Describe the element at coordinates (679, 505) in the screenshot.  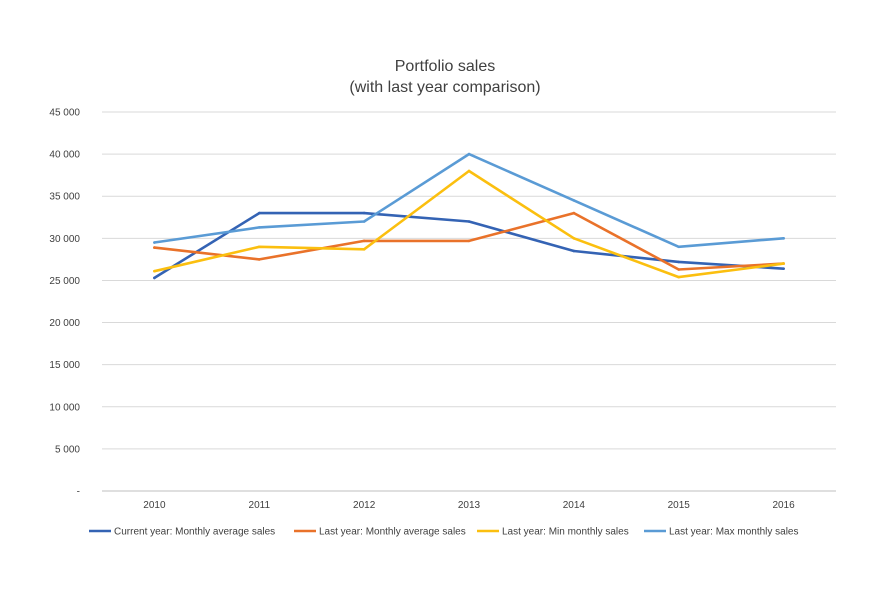
I see `x-tick-label: 2015` at that location.